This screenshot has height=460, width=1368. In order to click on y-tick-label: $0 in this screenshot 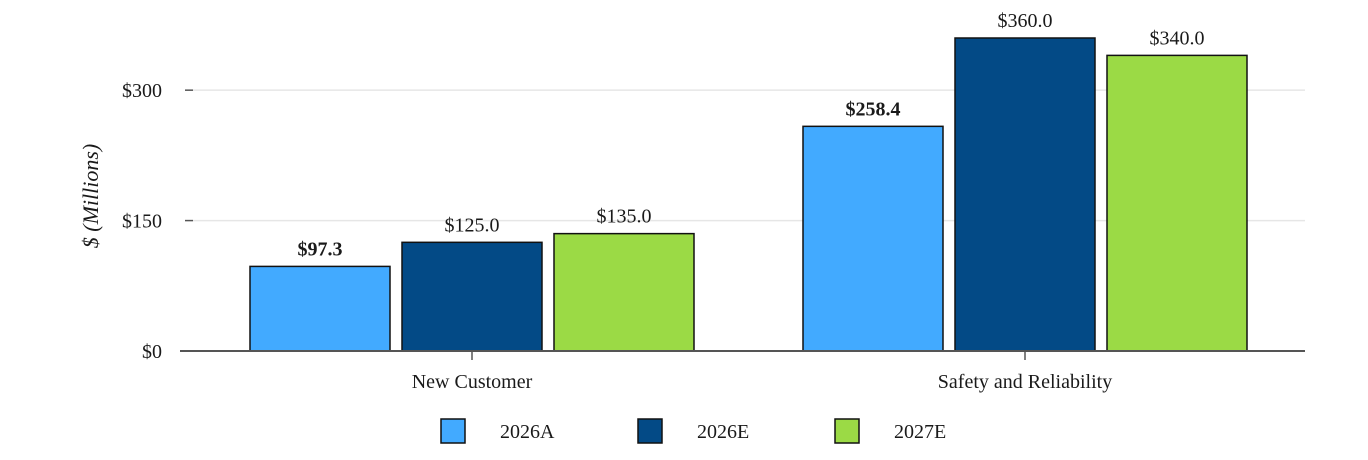, I will do `click(152, 352)`.